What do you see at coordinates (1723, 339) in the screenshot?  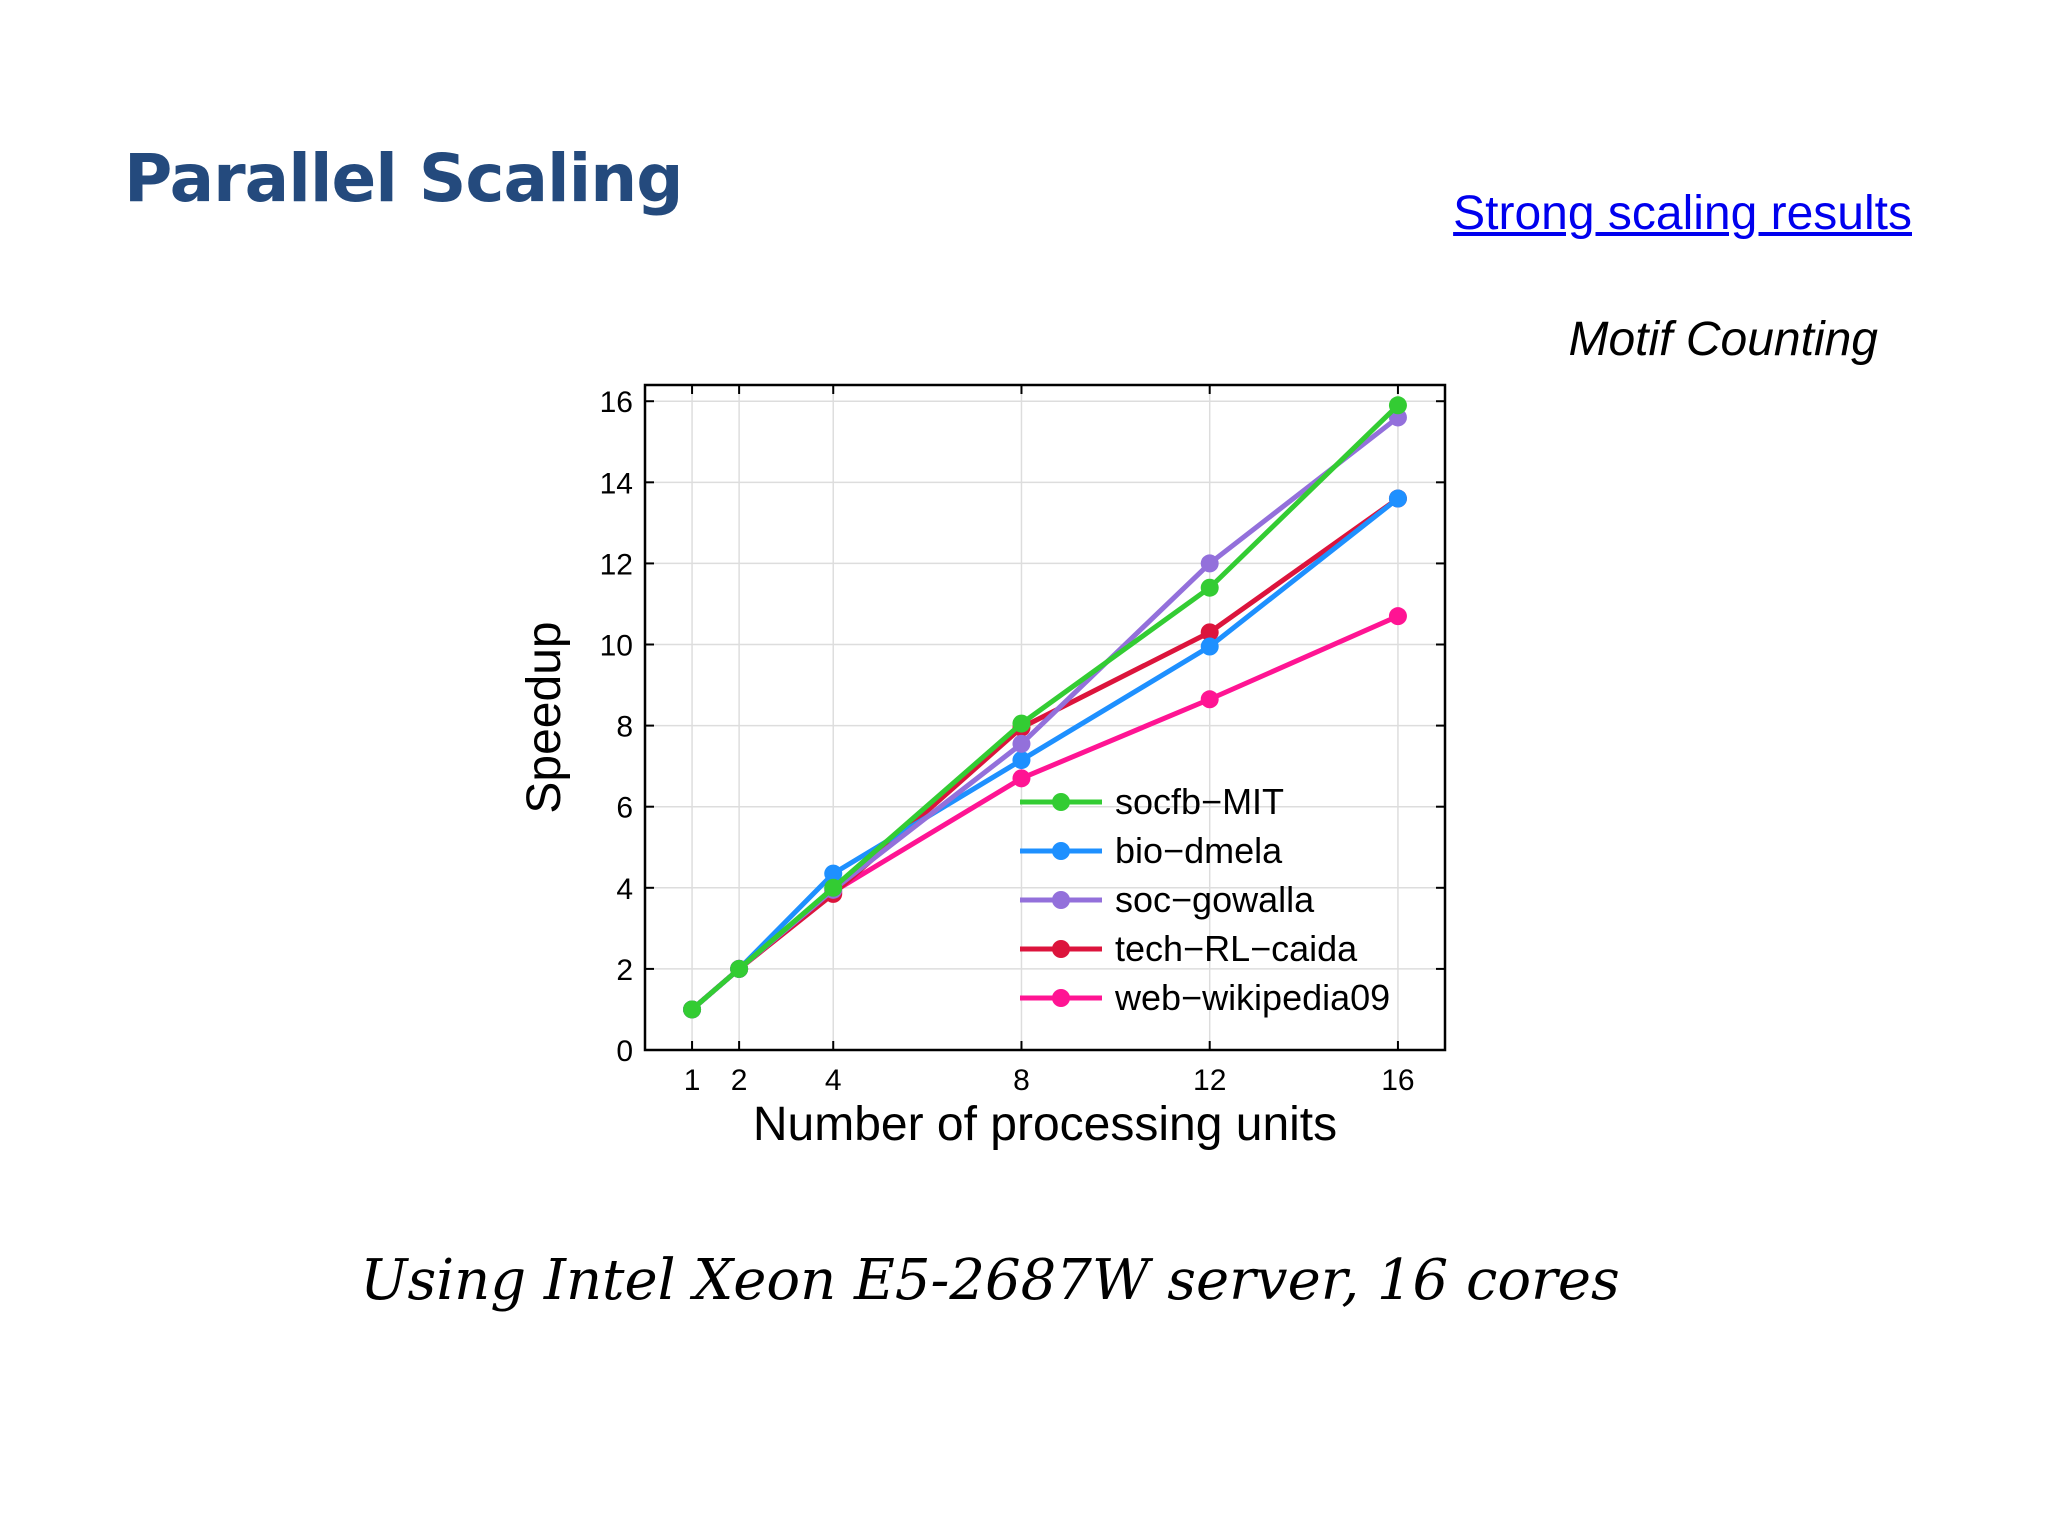 I see `chart-subtitle: Motif Counting` at bounding box center [1723, 339].